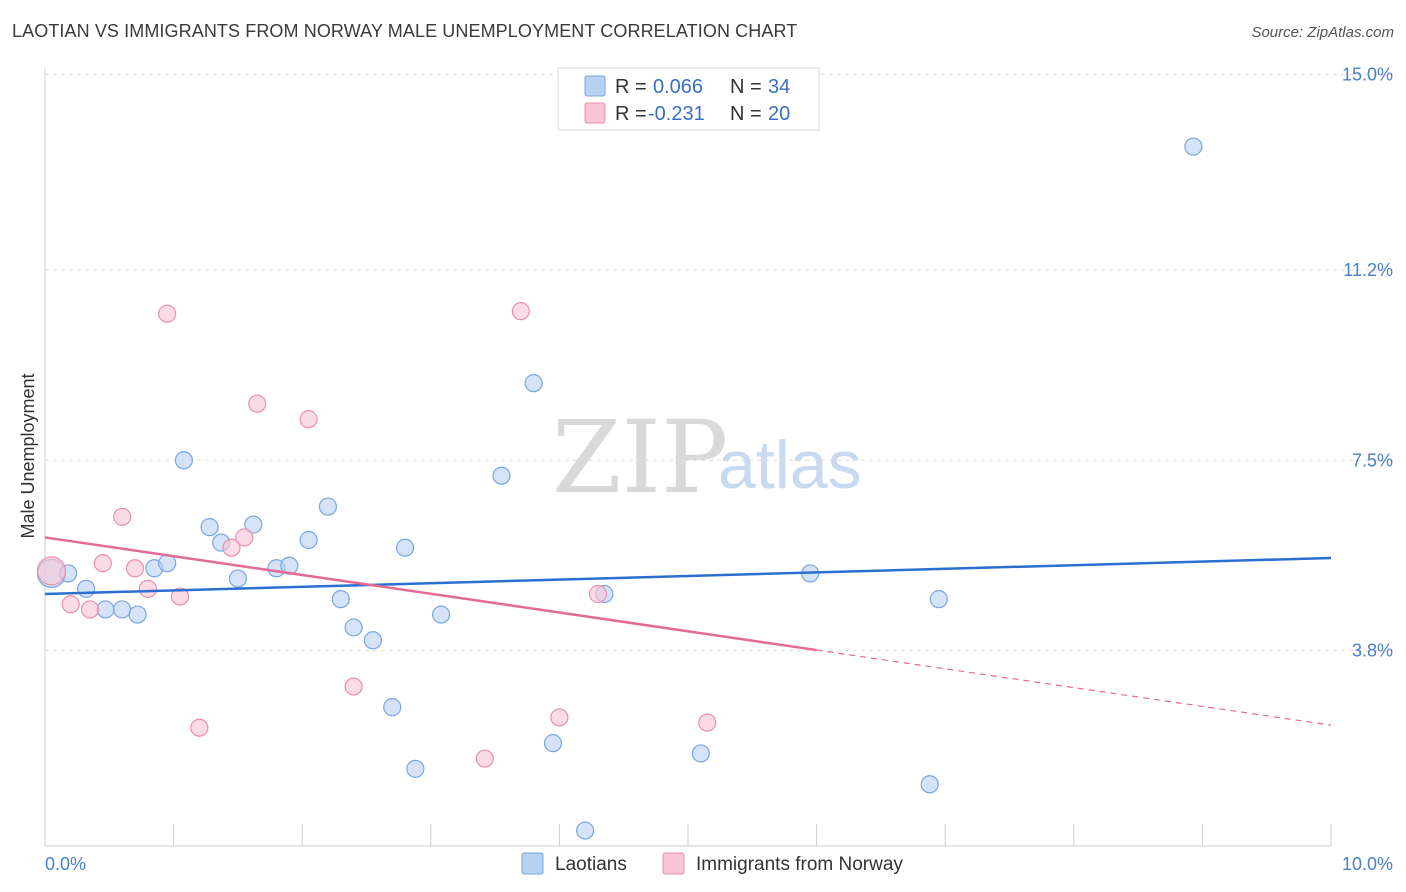 The height and width of the screenshot is (892, 1406). I want to click on x-tick-label-max: 10.0%, so click(1367, 864).